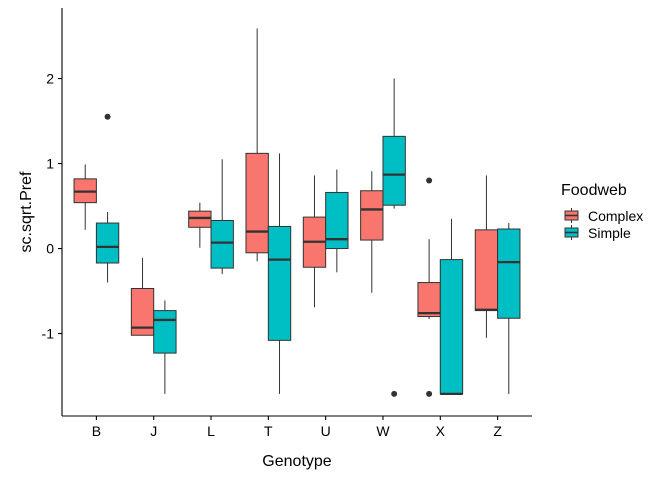 This screenshot has width=672, height=480. What do you see at coordinates (257, 145) in the screenshot?
I see `box-complex-T` at bounding box center [257, 145].